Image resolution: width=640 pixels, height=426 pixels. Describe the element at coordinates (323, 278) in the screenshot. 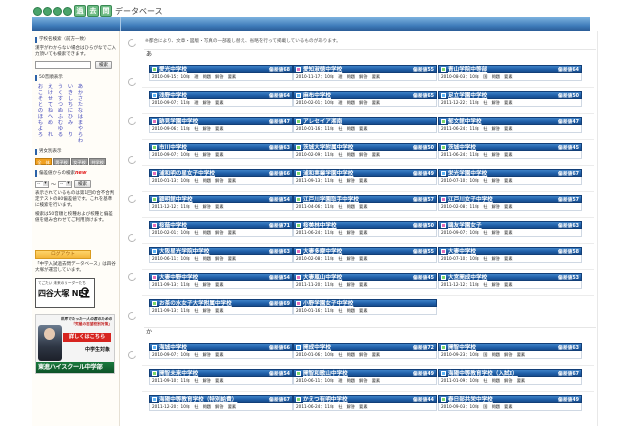

I see `school-name-link: 大妻嵐山中学校` at that location.